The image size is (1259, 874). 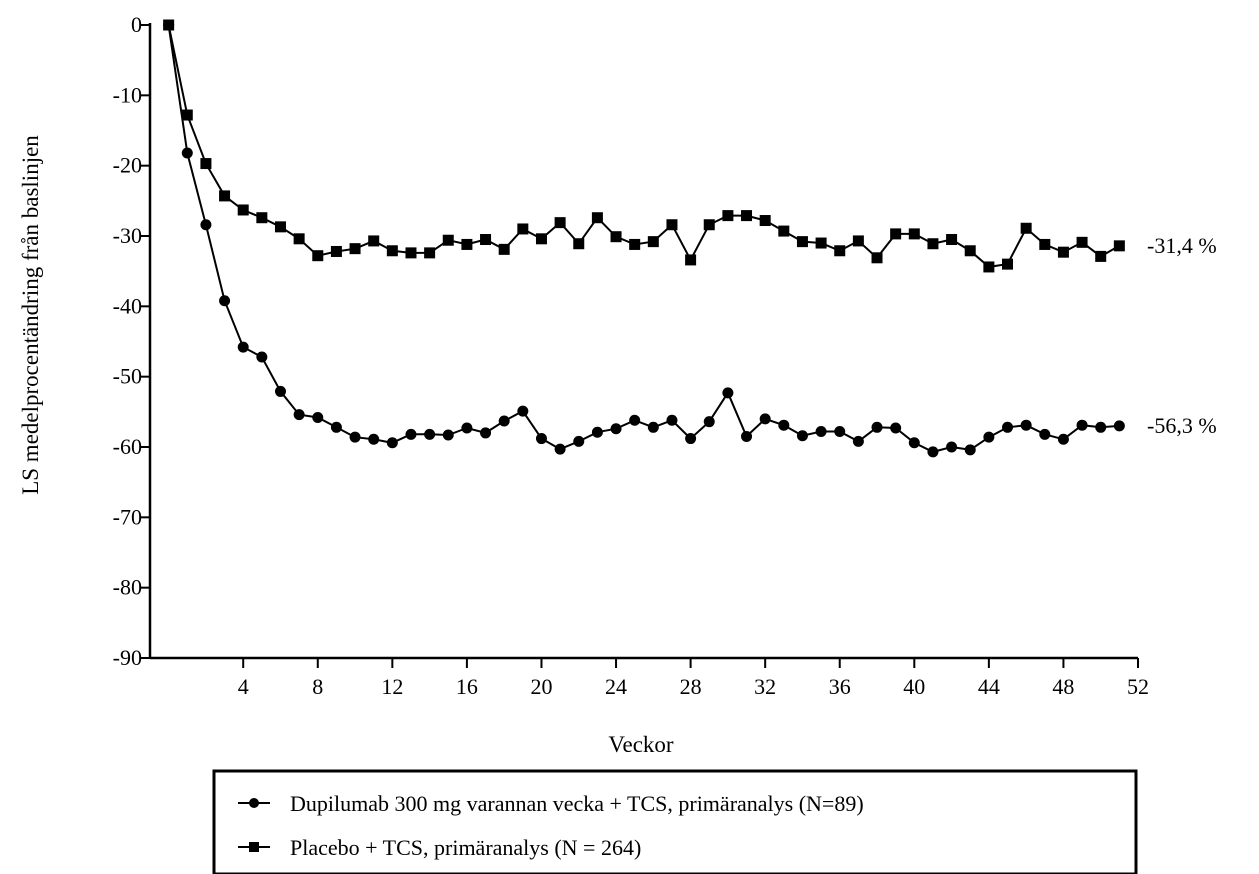 What do you see at coordinates (1182, 245) in the screenshot?
I see `series-end-label: -31,4 %` at bounding box center [1182, 245].